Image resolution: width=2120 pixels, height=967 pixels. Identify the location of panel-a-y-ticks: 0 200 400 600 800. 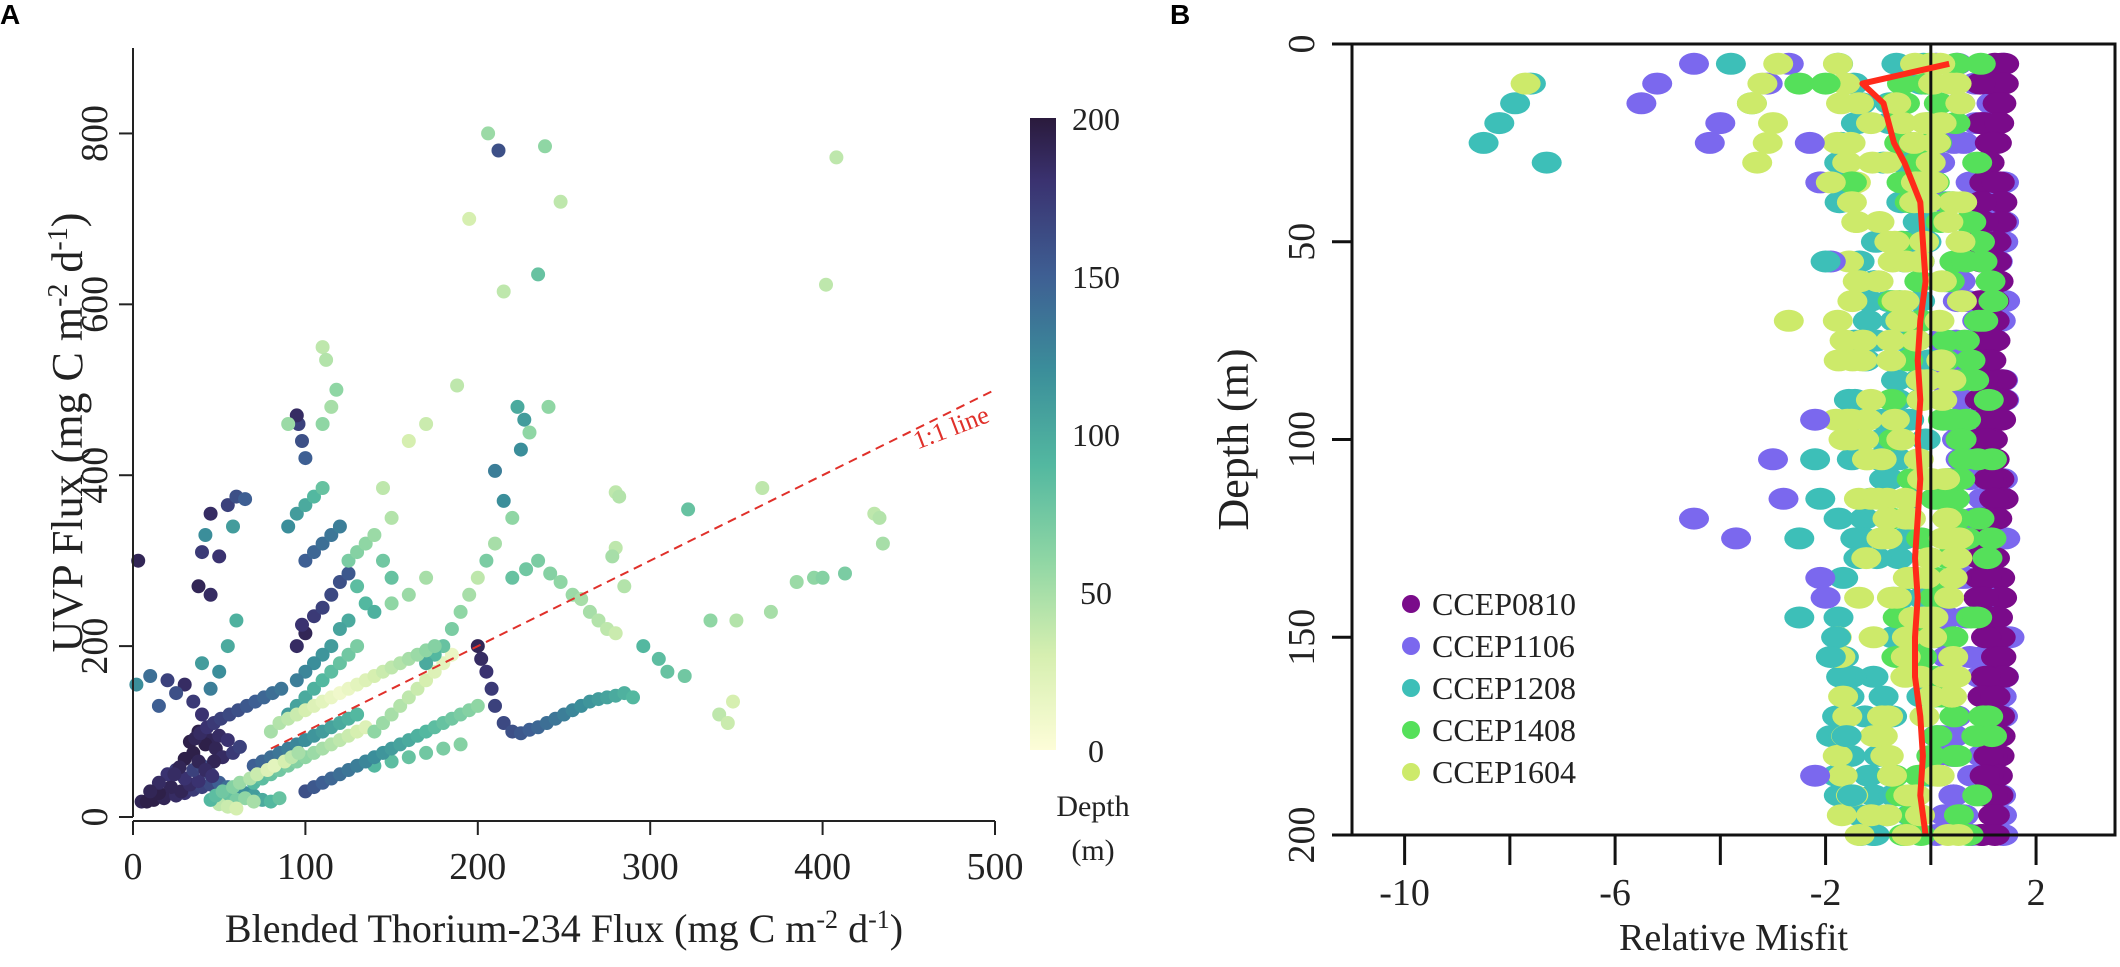
(103, 466).